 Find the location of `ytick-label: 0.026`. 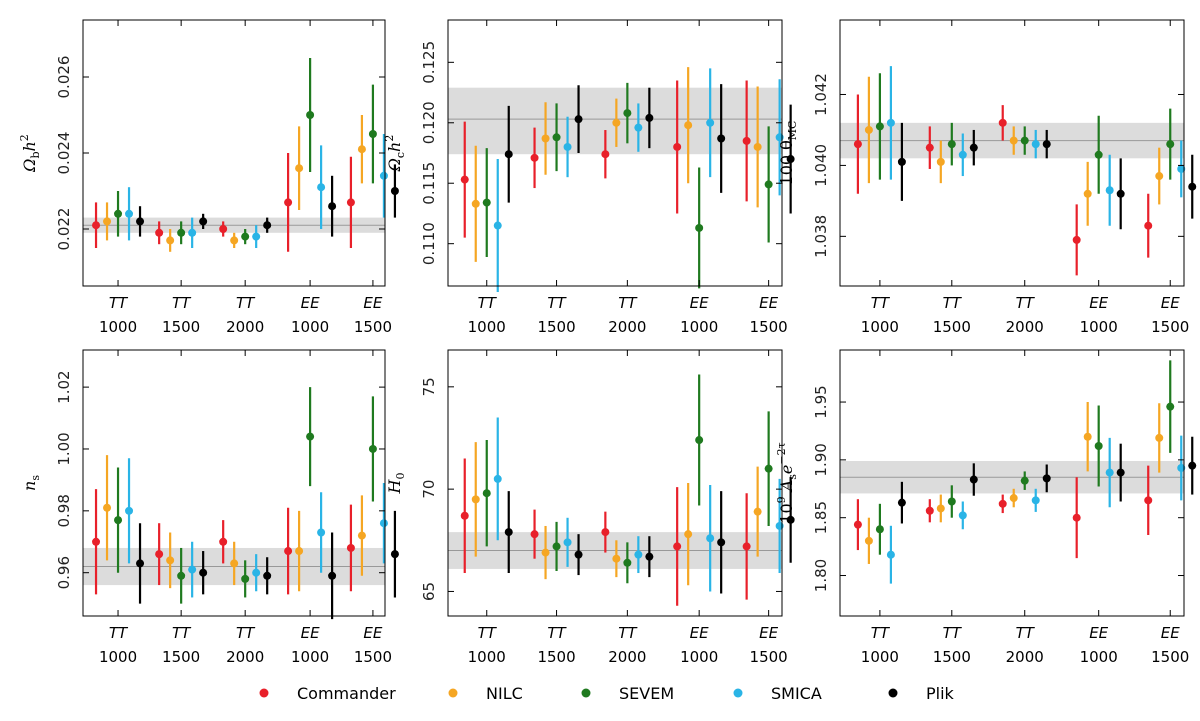

ytick-label: 0.026 is located at coordinates (64, 77).